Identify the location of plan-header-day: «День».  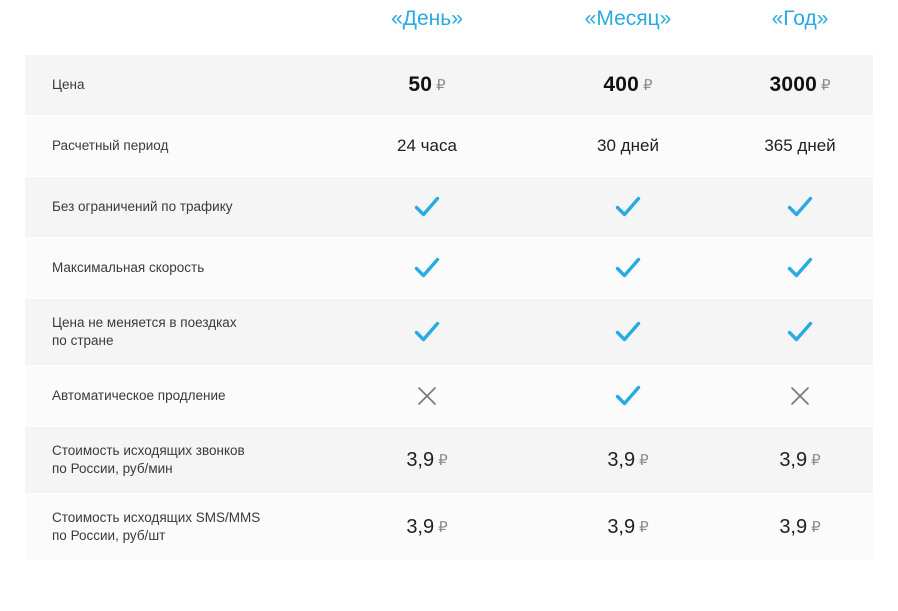
(427, 18).